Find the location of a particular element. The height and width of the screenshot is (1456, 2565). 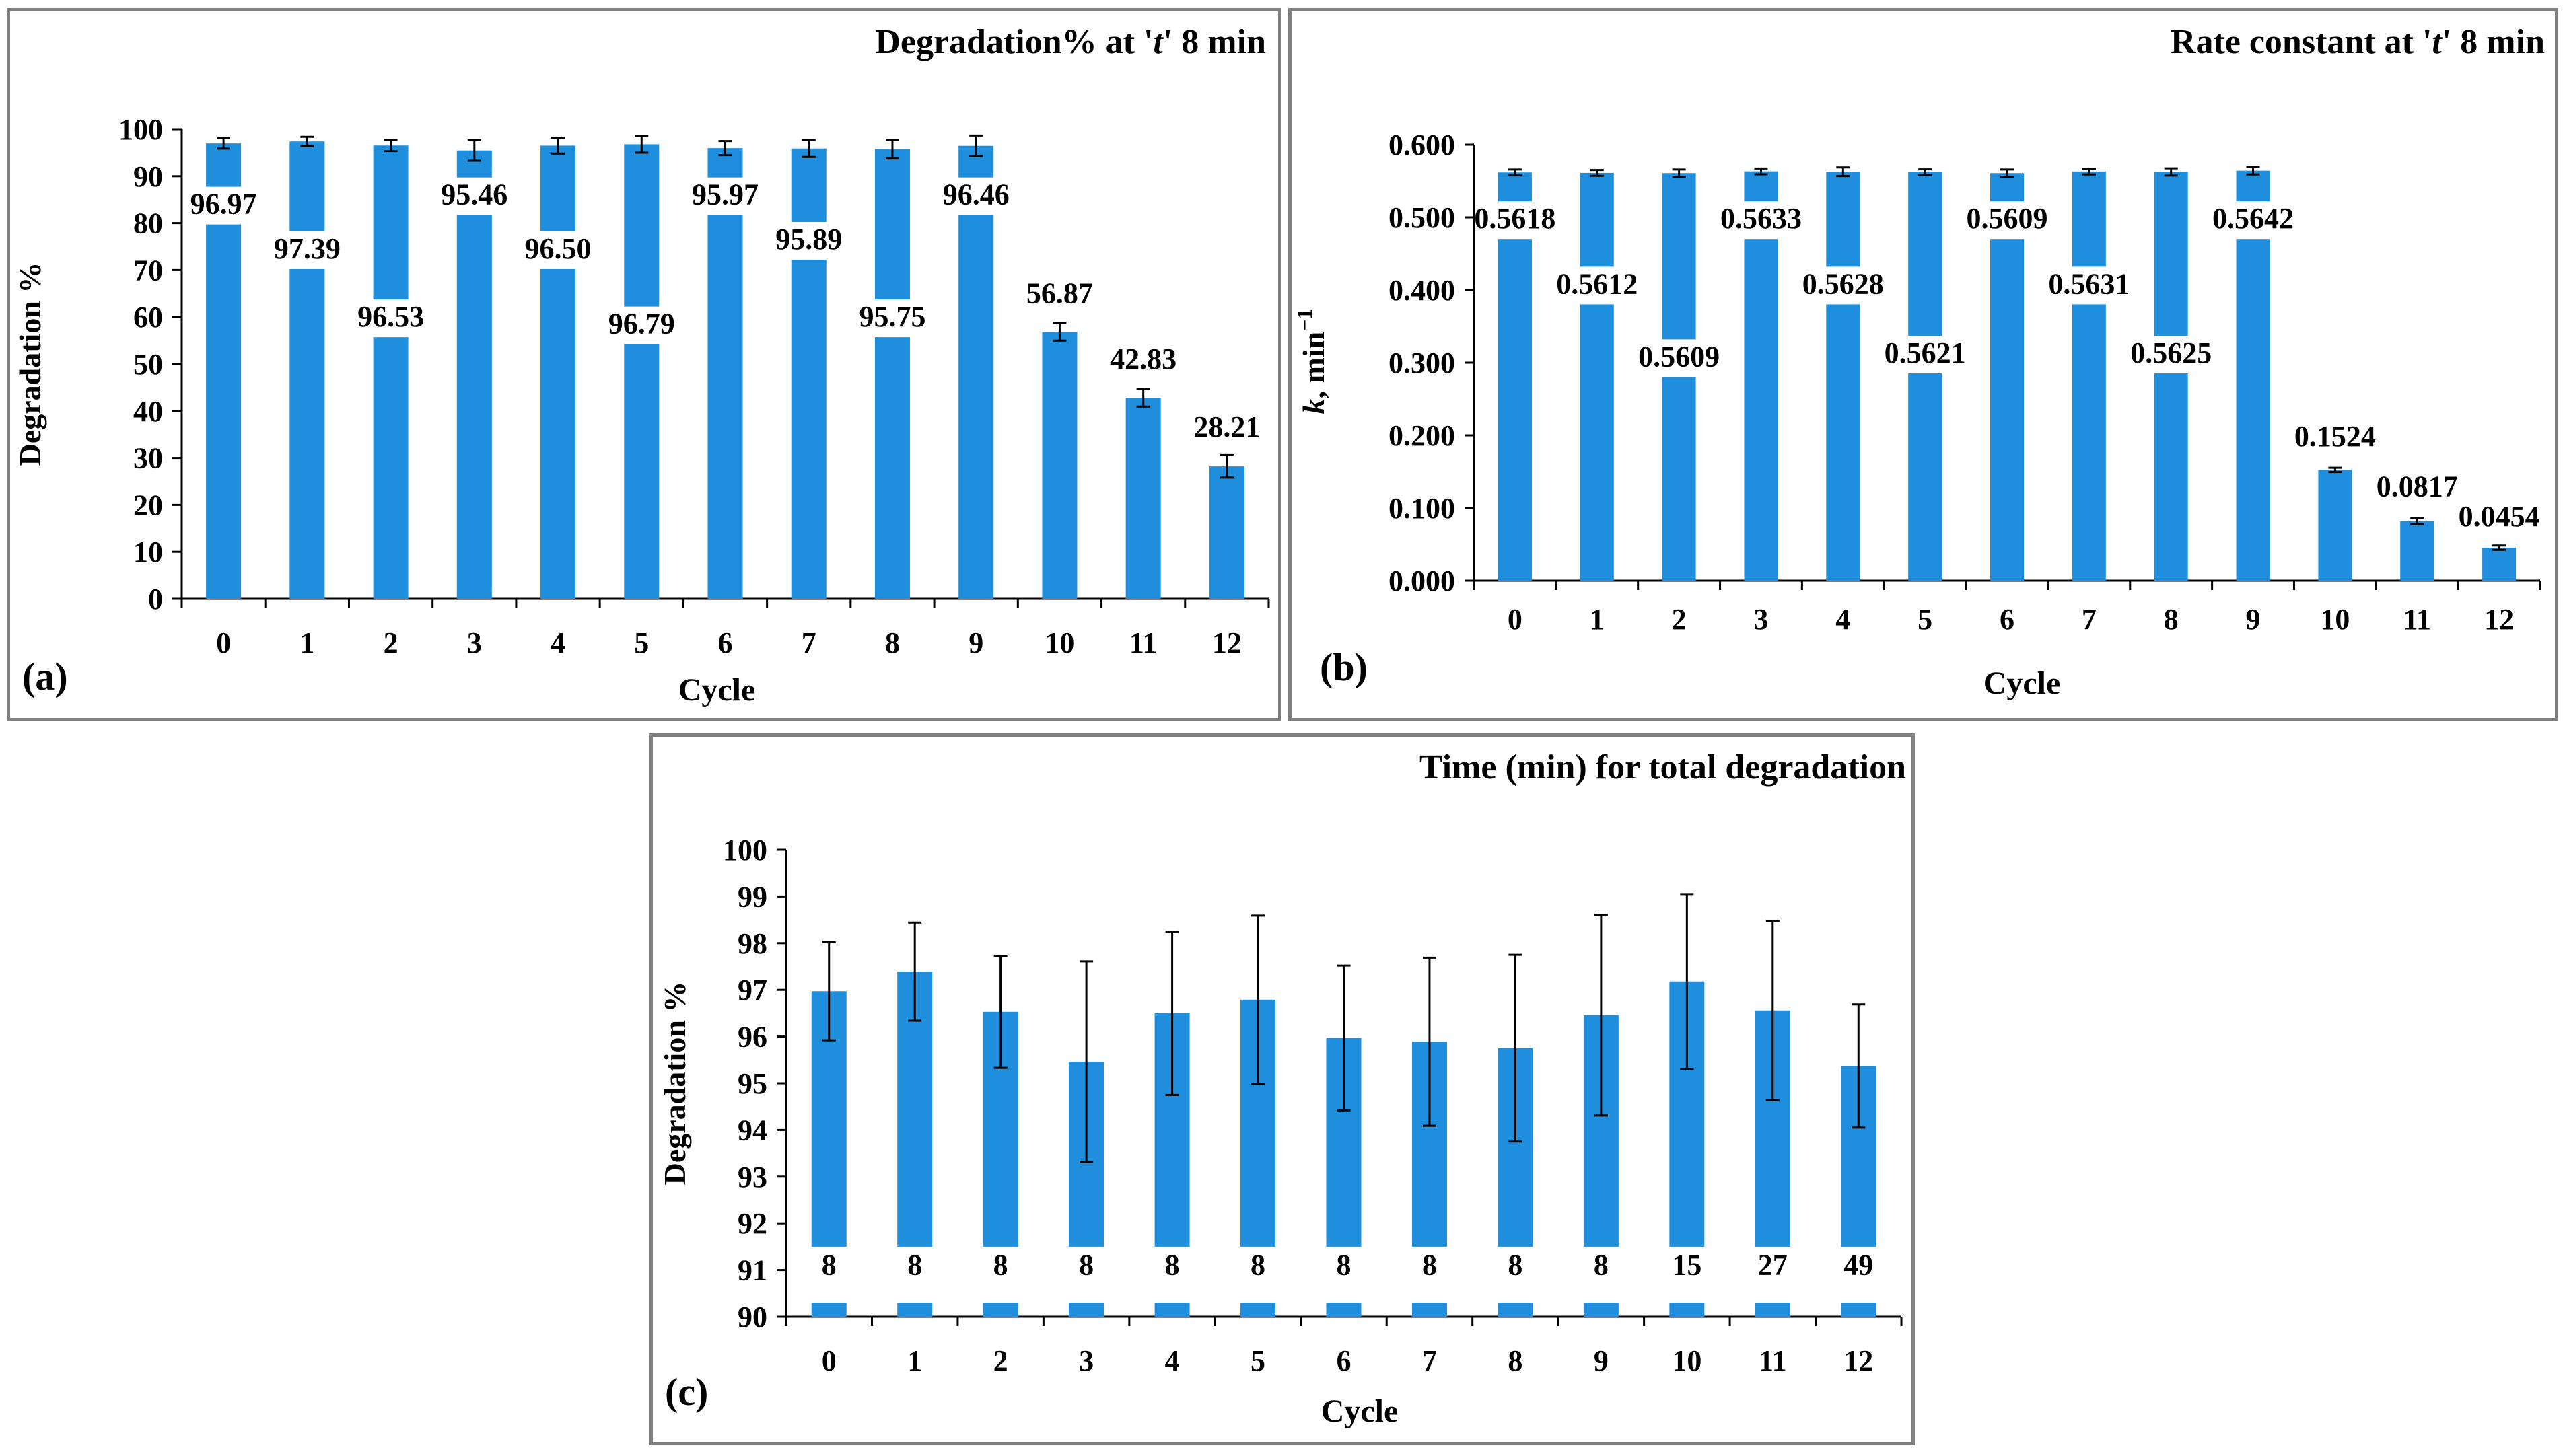

chart-b-ytick-label: 0.300 is located at coordinates (1422, 363).